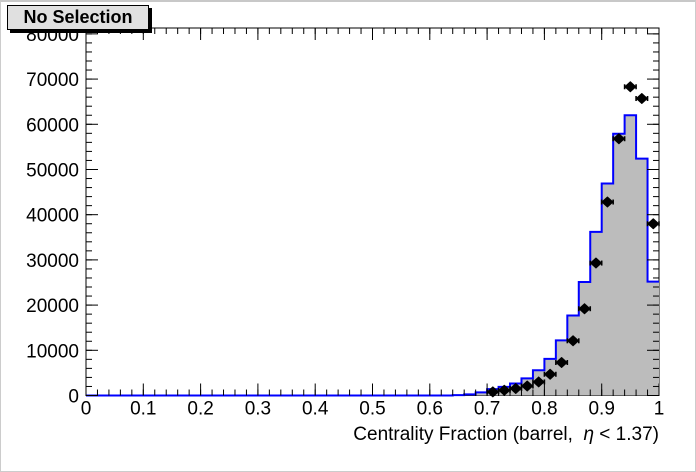 This screenshot has width=696, height=472. Describe the element at coordinates (52, 216) in the screenshot. I see `y-tick-label: 40000` at that location.